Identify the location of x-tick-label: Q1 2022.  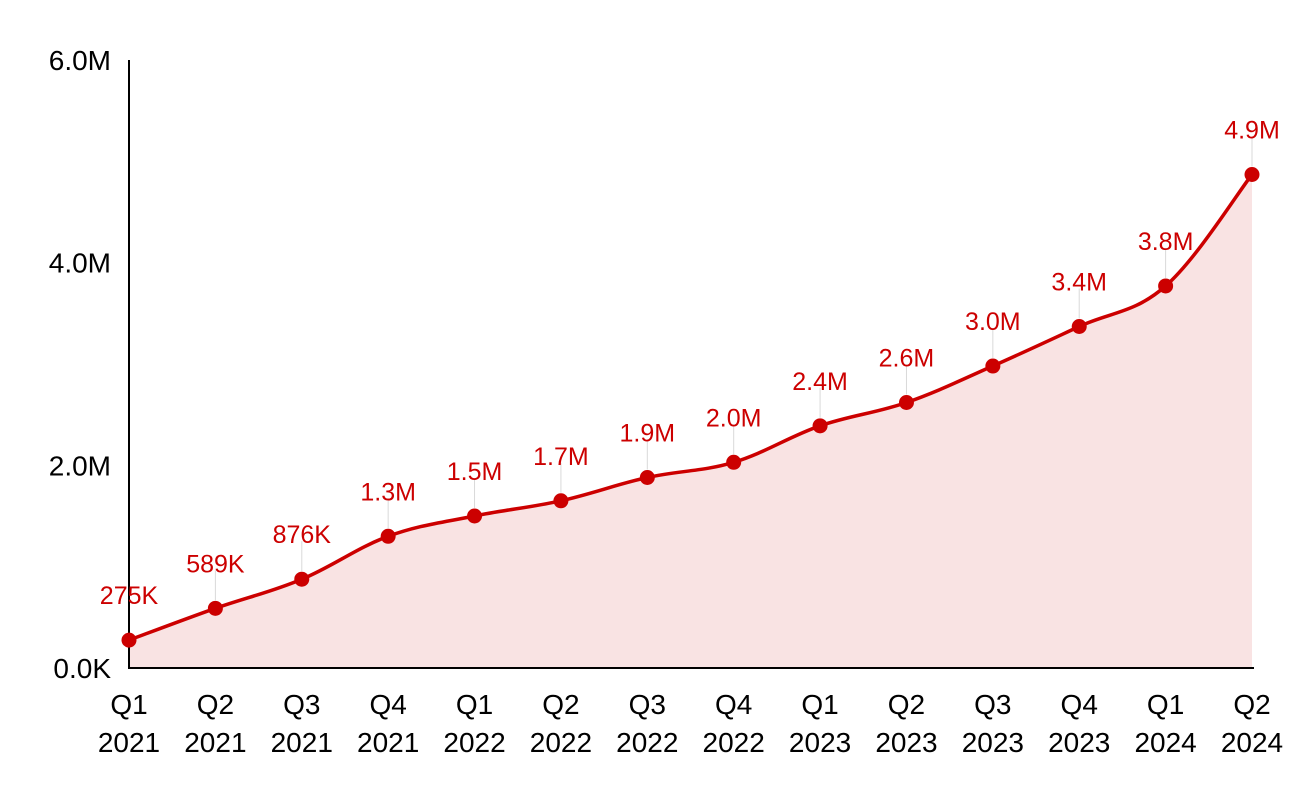
(474, 723).